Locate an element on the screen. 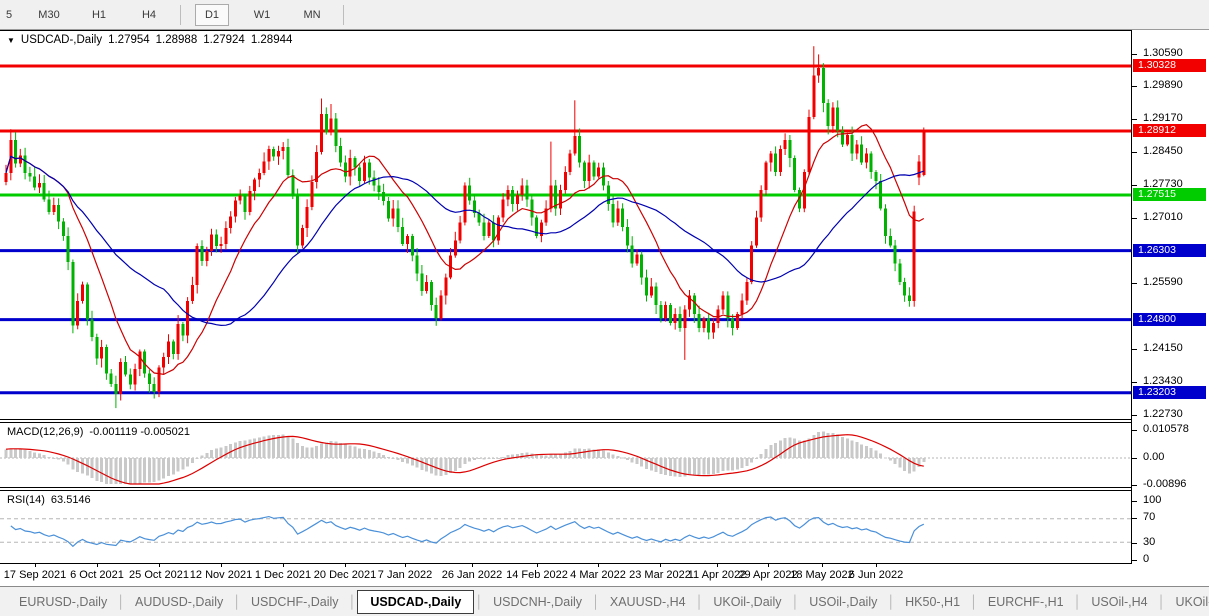 The height and width of the screenshot is (616, 1209). level-price-tag-1.28912: 1.28912 is located at coordinates (1169, 130).